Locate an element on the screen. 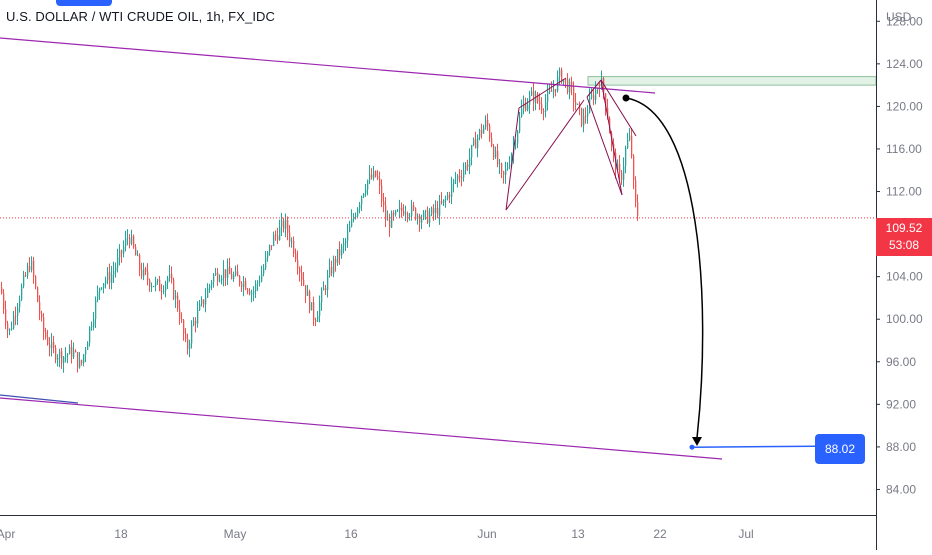  time-axis-layer: Apr 18 May 16 Jun 13 22 Jul is located at coordinates (438, 532).